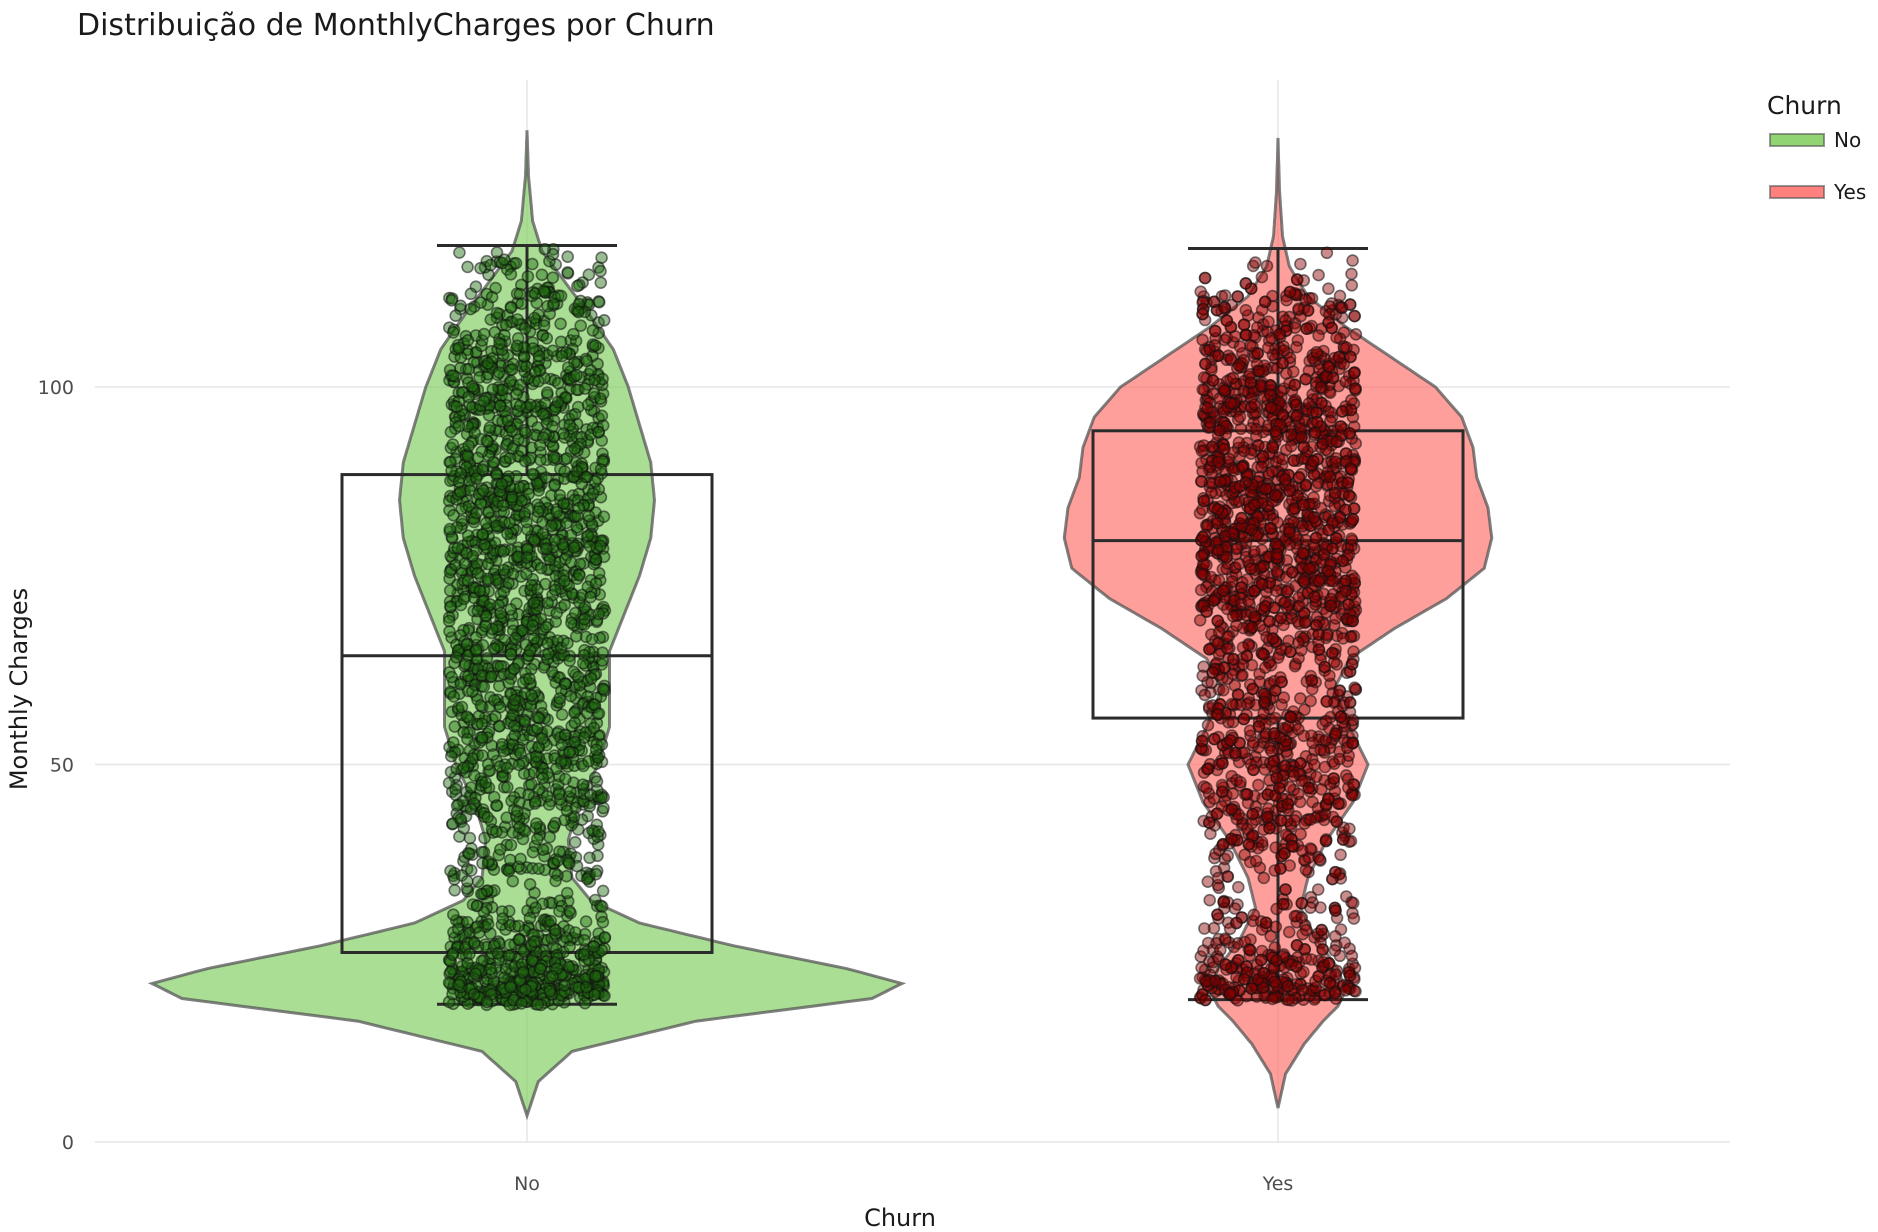  What do you see at coordinates (1849, 192) in the screenshot?
I see `legend-label-yes: Yes` at bounding box center [1849, 192].